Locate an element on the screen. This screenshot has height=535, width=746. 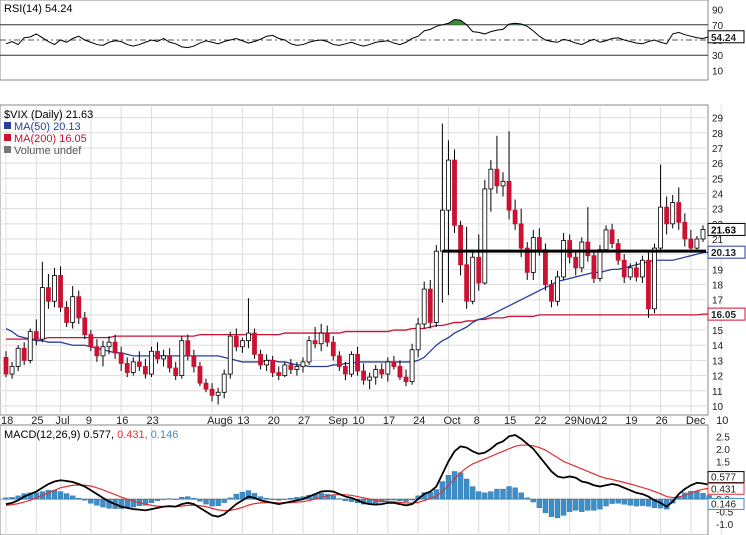
price-ytick: 19 is located at coordinates (718, 270).